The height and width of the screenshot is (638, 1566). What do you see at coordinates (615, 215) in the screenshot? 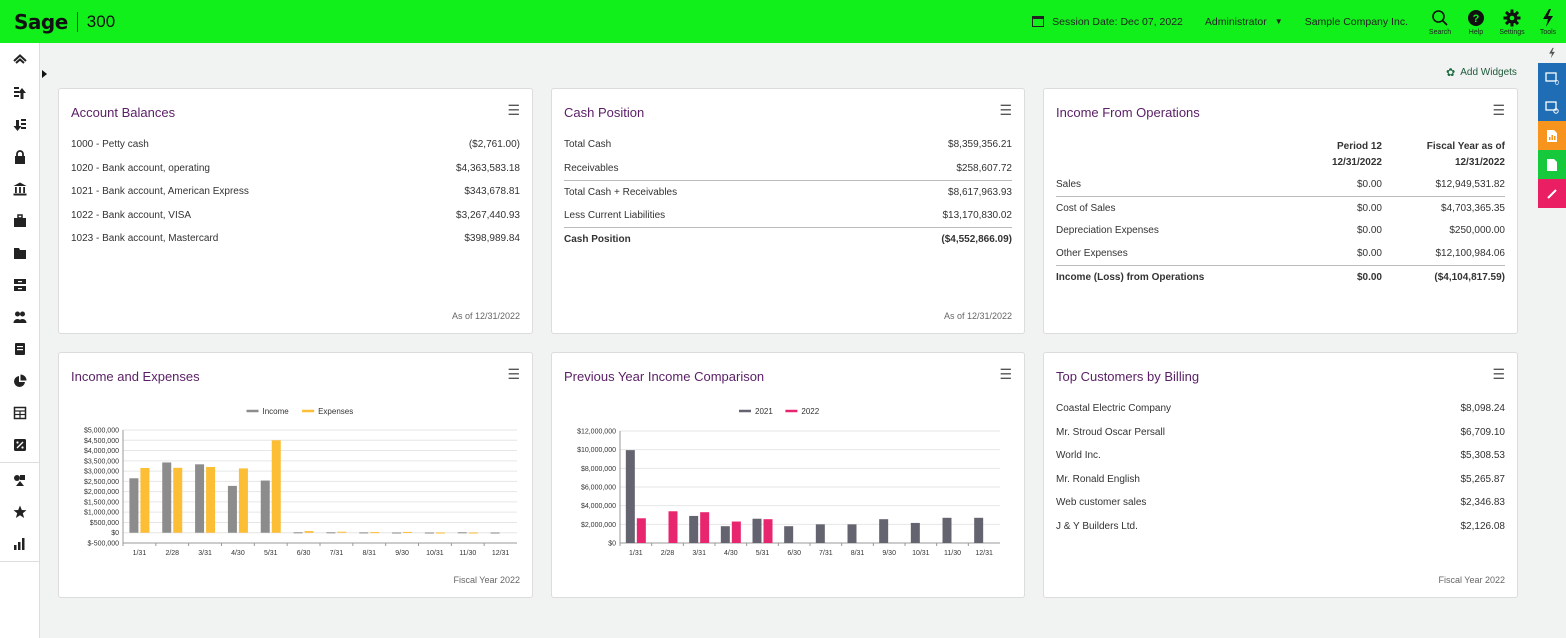
I see `row-label: Less Current Liabilities` at bounding box center [615, 215].